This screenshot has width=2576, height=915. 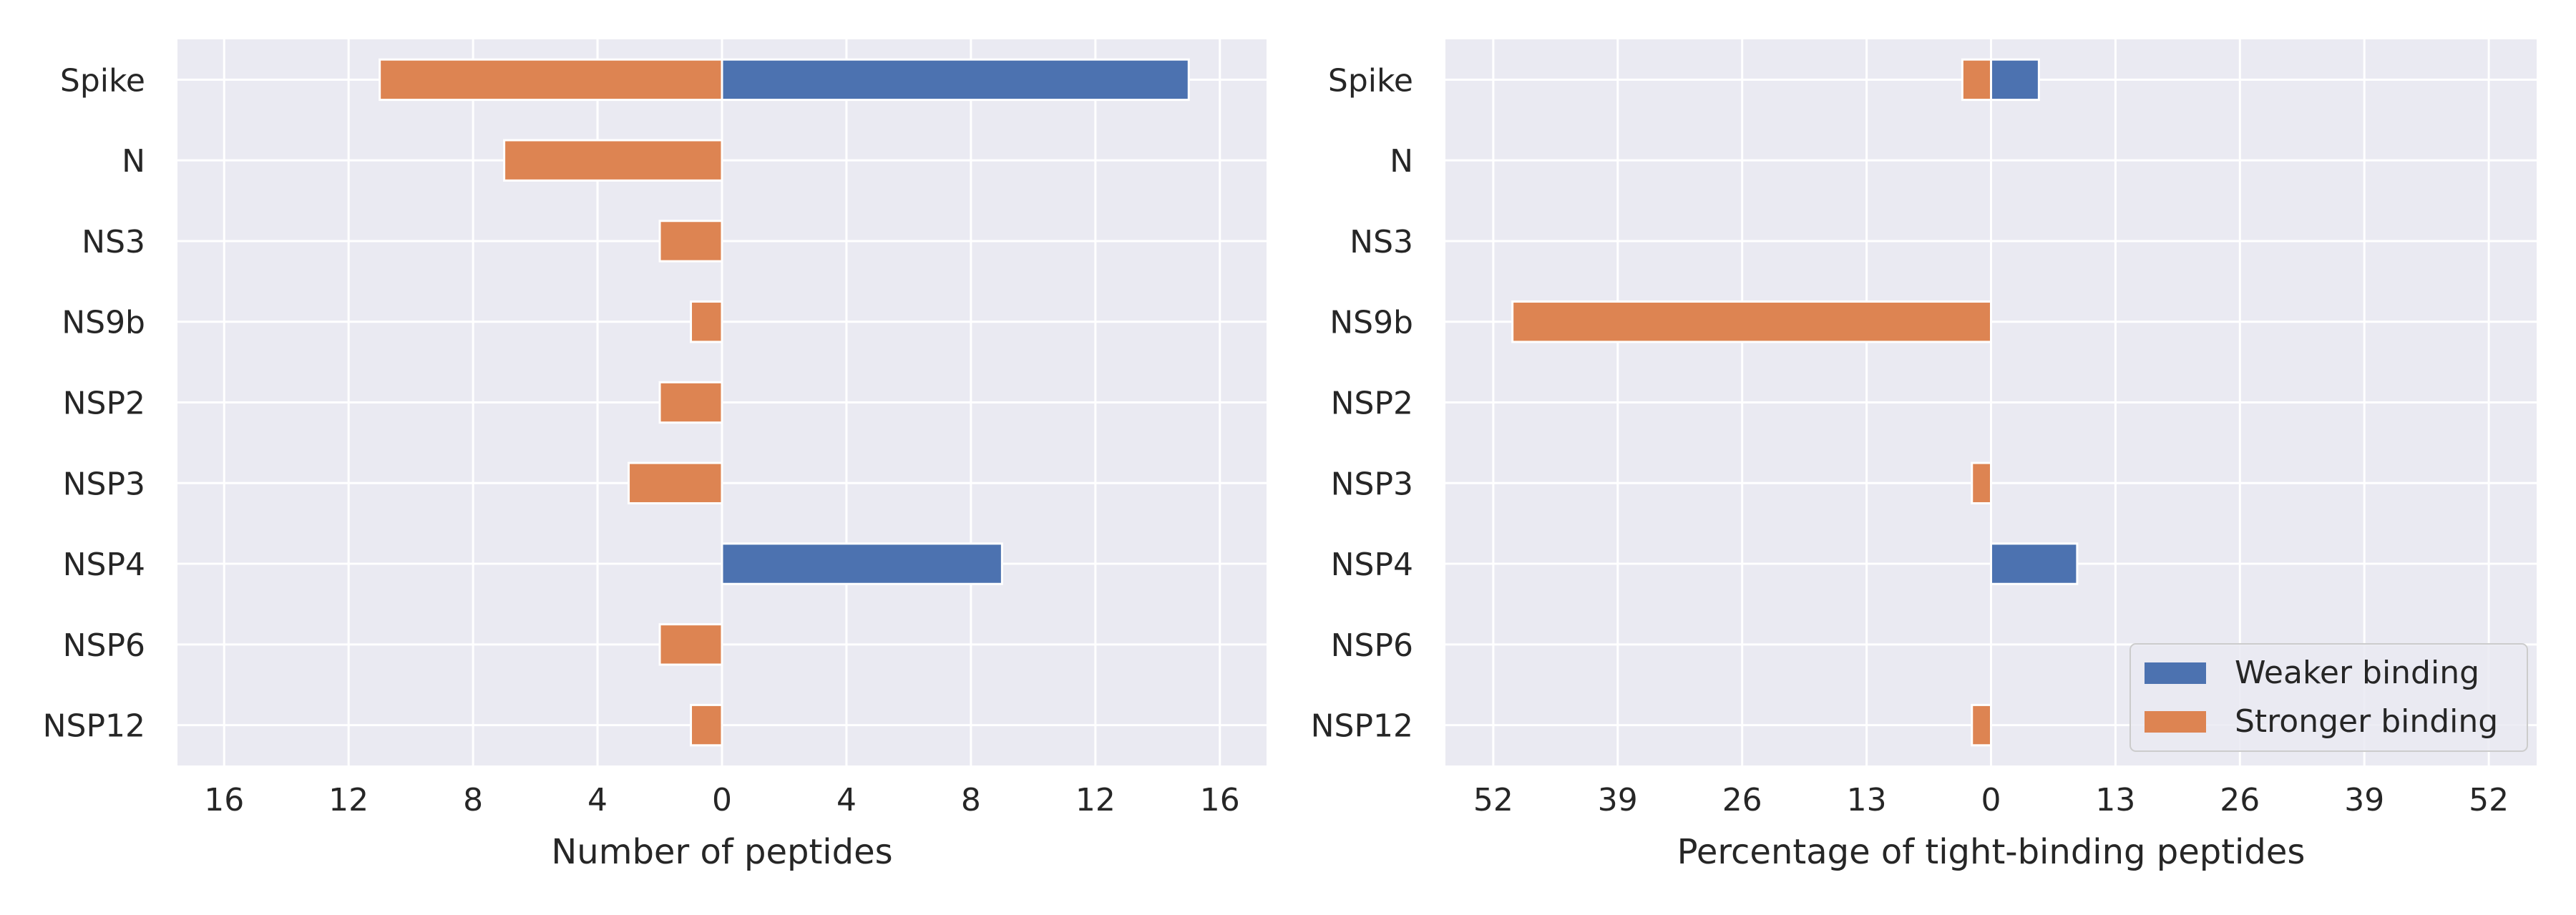 What do you see at coordinates (1372, 565) in the screenshot?
I see `panel-2-category-label: NSP4` at bounding box center [1372, 565].